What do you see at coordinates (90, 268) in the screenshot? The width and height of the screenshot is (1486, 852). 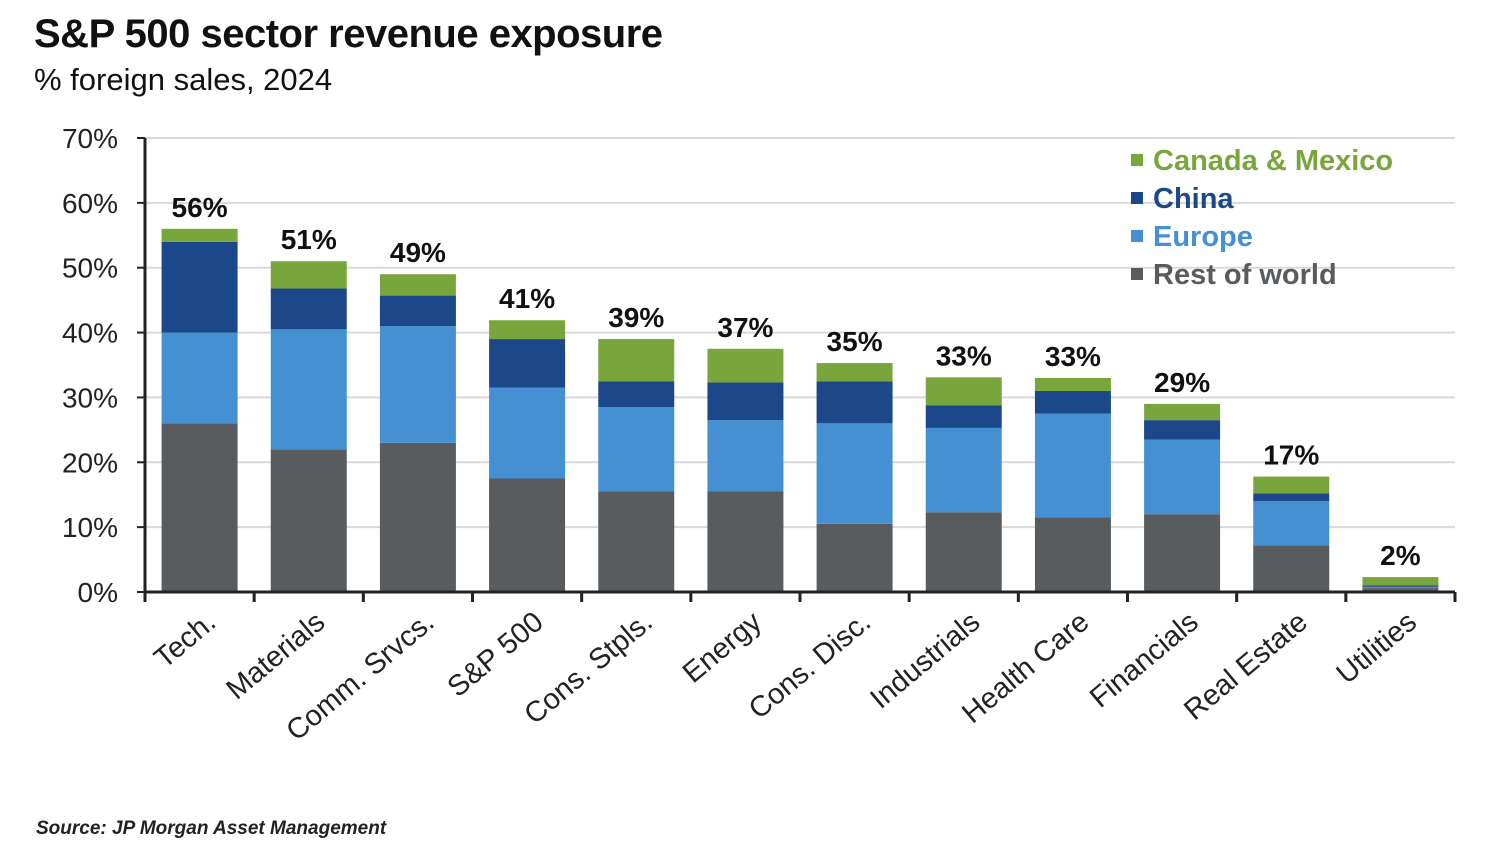 I see `y-tick-label: 50%` at bounding box center [90, 268].